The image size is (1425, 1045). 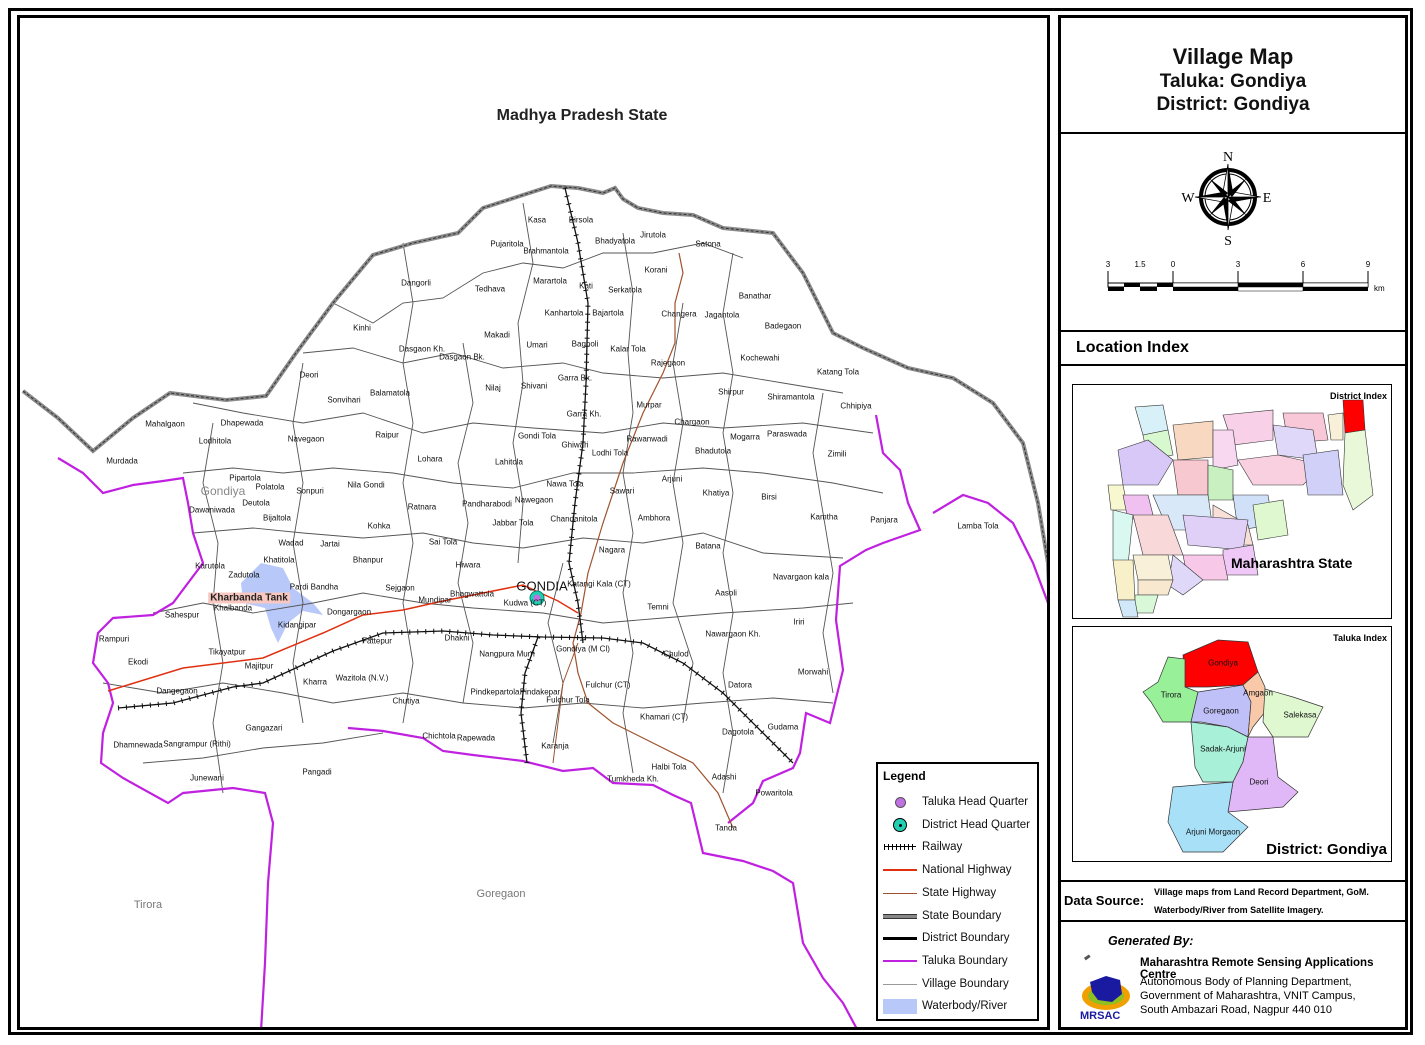 What do you see at coordinates (813, 672) in the screenshot?
I see `village-label: Morwahi` at bounding box center [813, 672].